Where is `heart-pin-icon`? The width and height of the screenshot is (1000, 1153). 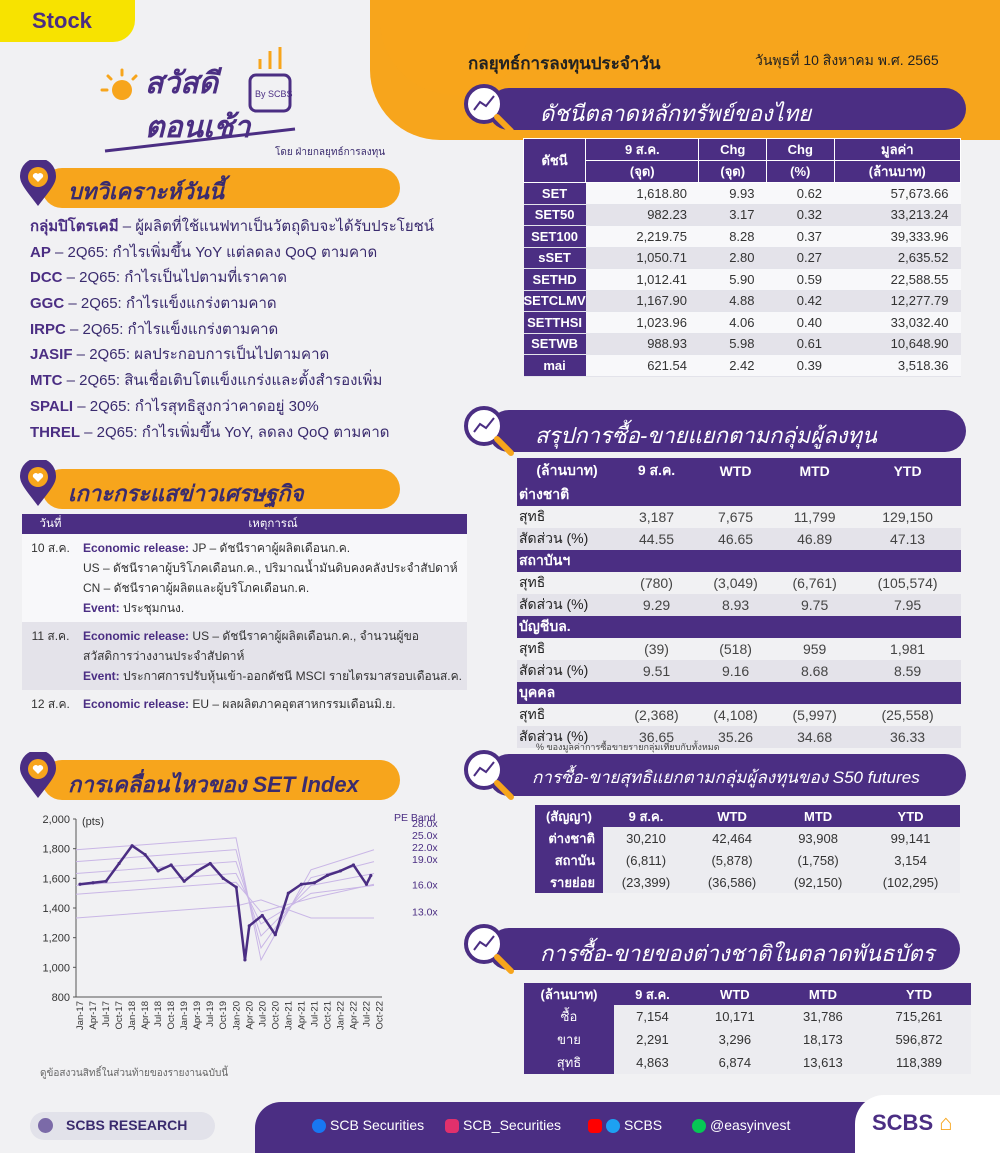 heart-pin-icon is located at coordinates (38, 775).